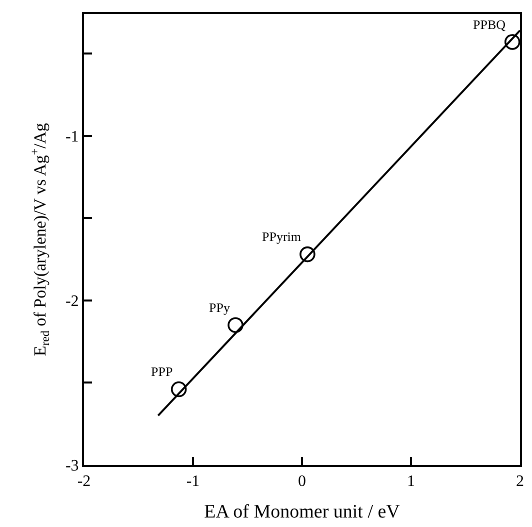 The width and height of the screenshot is (532, 527). Describe the element at coordinates (84, 481) in the screenshot. I see `x-tick-label: -2` at that location.